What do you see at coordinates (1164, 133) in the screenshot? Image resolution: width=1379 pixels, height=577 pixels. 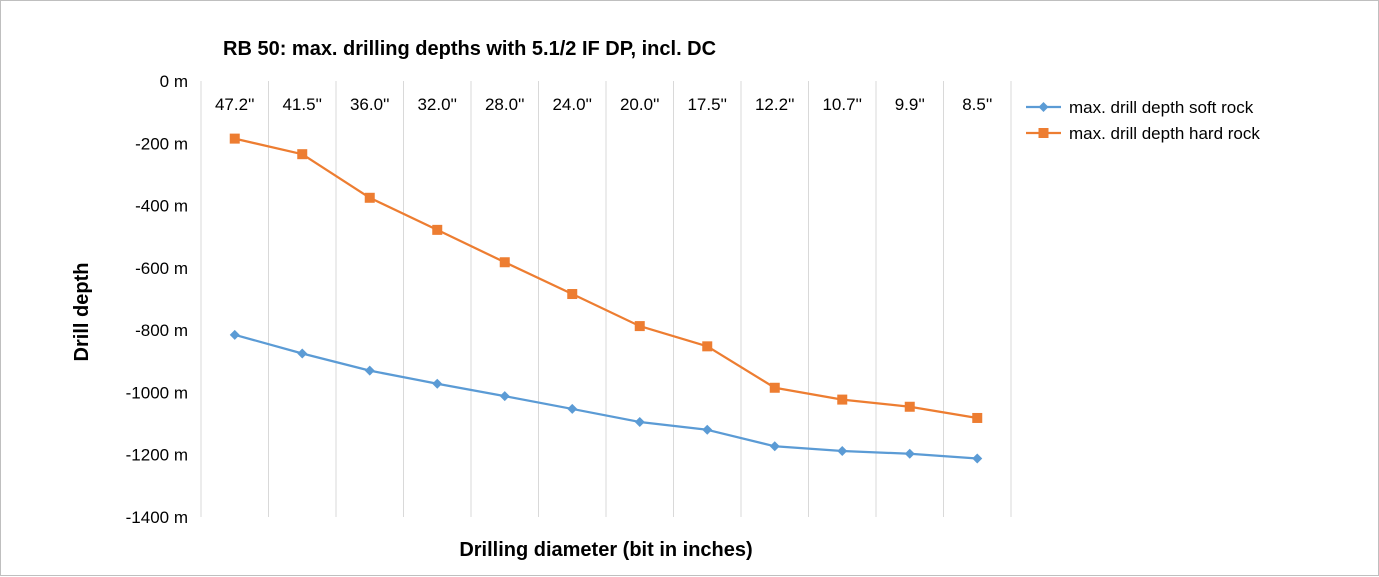 I see `legend-label: max. drill depth hard rock` at bounding box center [1164, 133].